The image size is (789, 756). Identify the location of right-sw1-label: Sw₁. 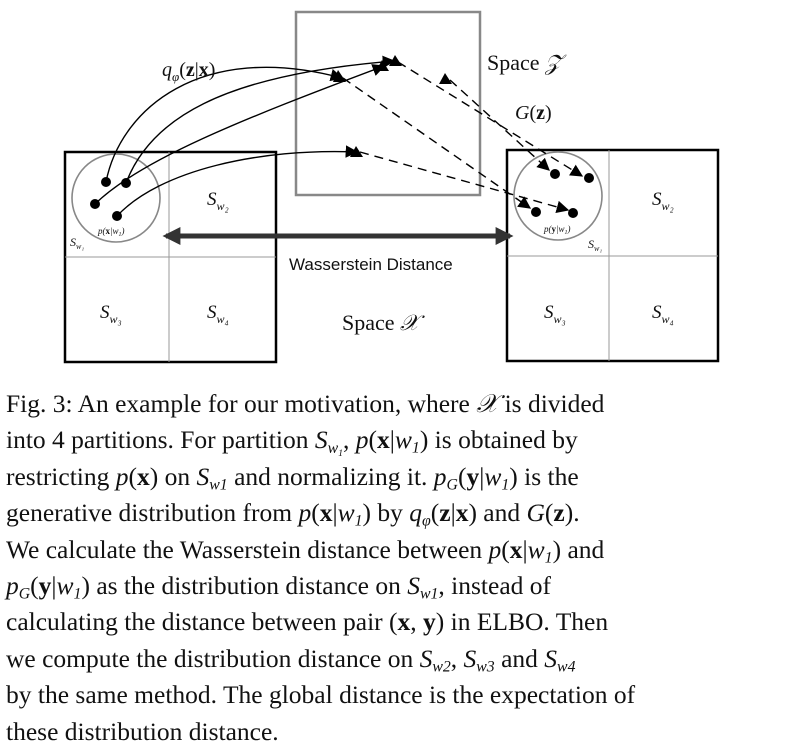
(595, 245).